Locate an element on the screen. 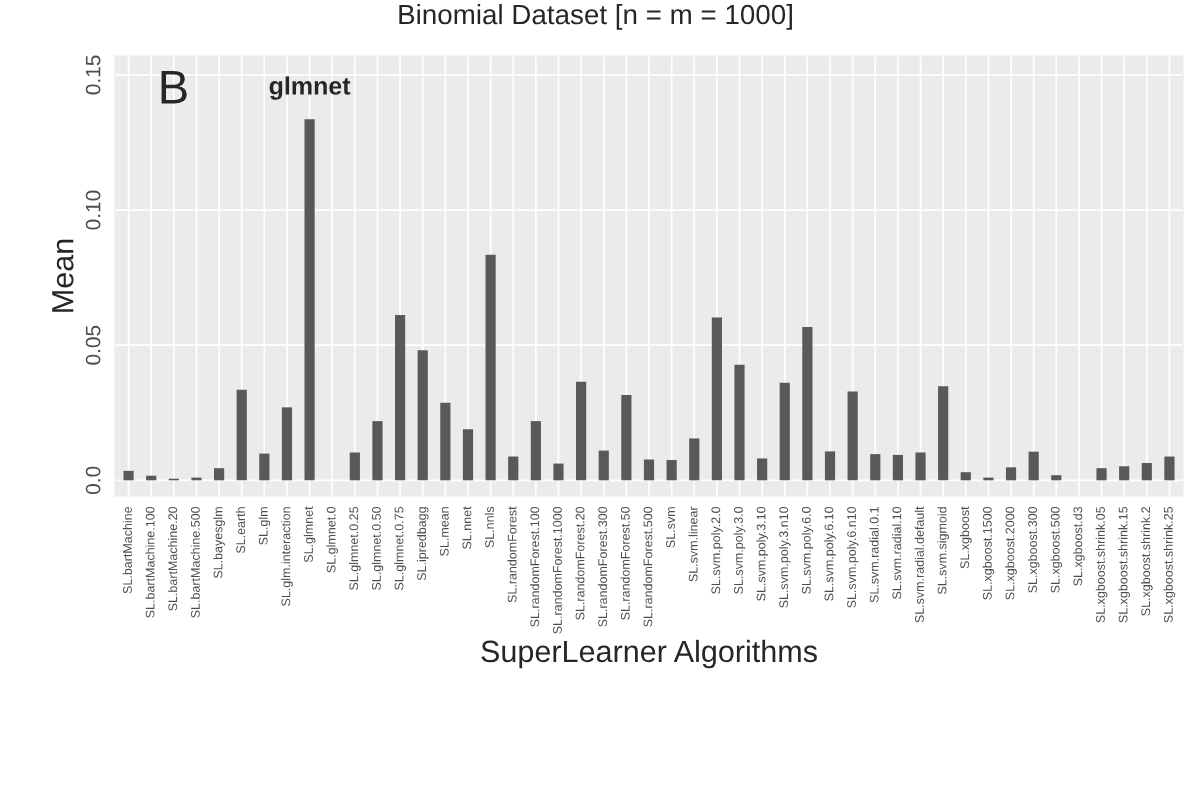 This screenshot has width=1191, height=794. x-tick-label: SL.svm.linear is located at coordinates (693, 544).